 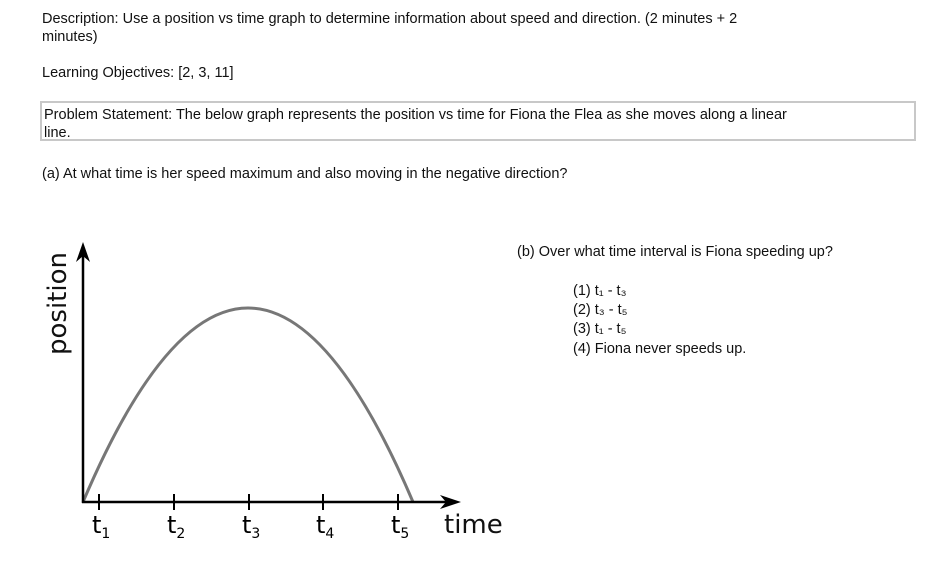 I want to click on tick-label: t3, so click(x=251, y=526).